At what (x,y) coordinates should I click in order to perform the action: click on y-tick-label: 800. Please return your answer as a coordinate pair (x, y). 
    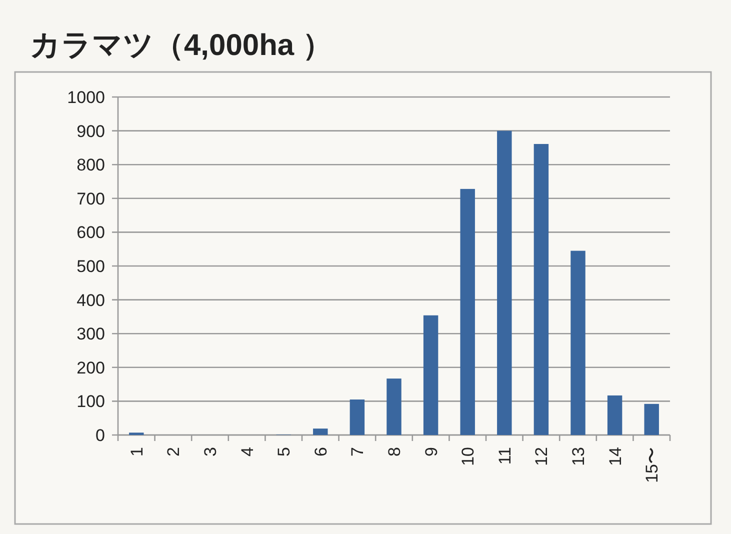
    Looking at the image, I should click on (90, 165).